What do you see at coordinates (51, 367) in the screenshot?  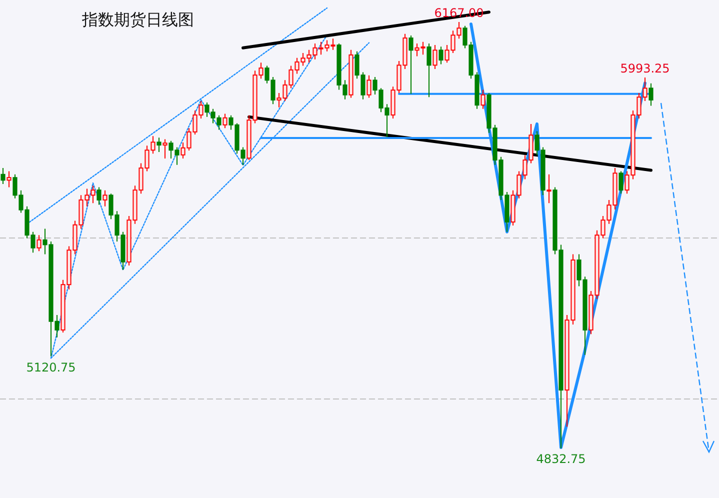 I see `annotation: 5120.75` at bounding box center [51, 367].